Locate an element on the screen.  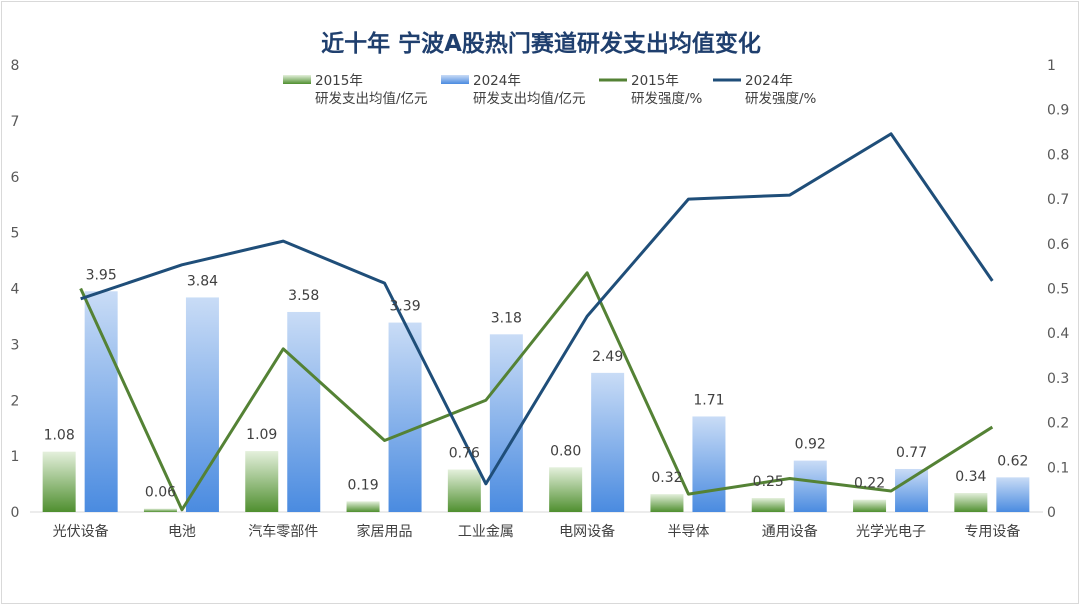
right-axis-tick: 0.5 is located at coordinates (1058, 290).